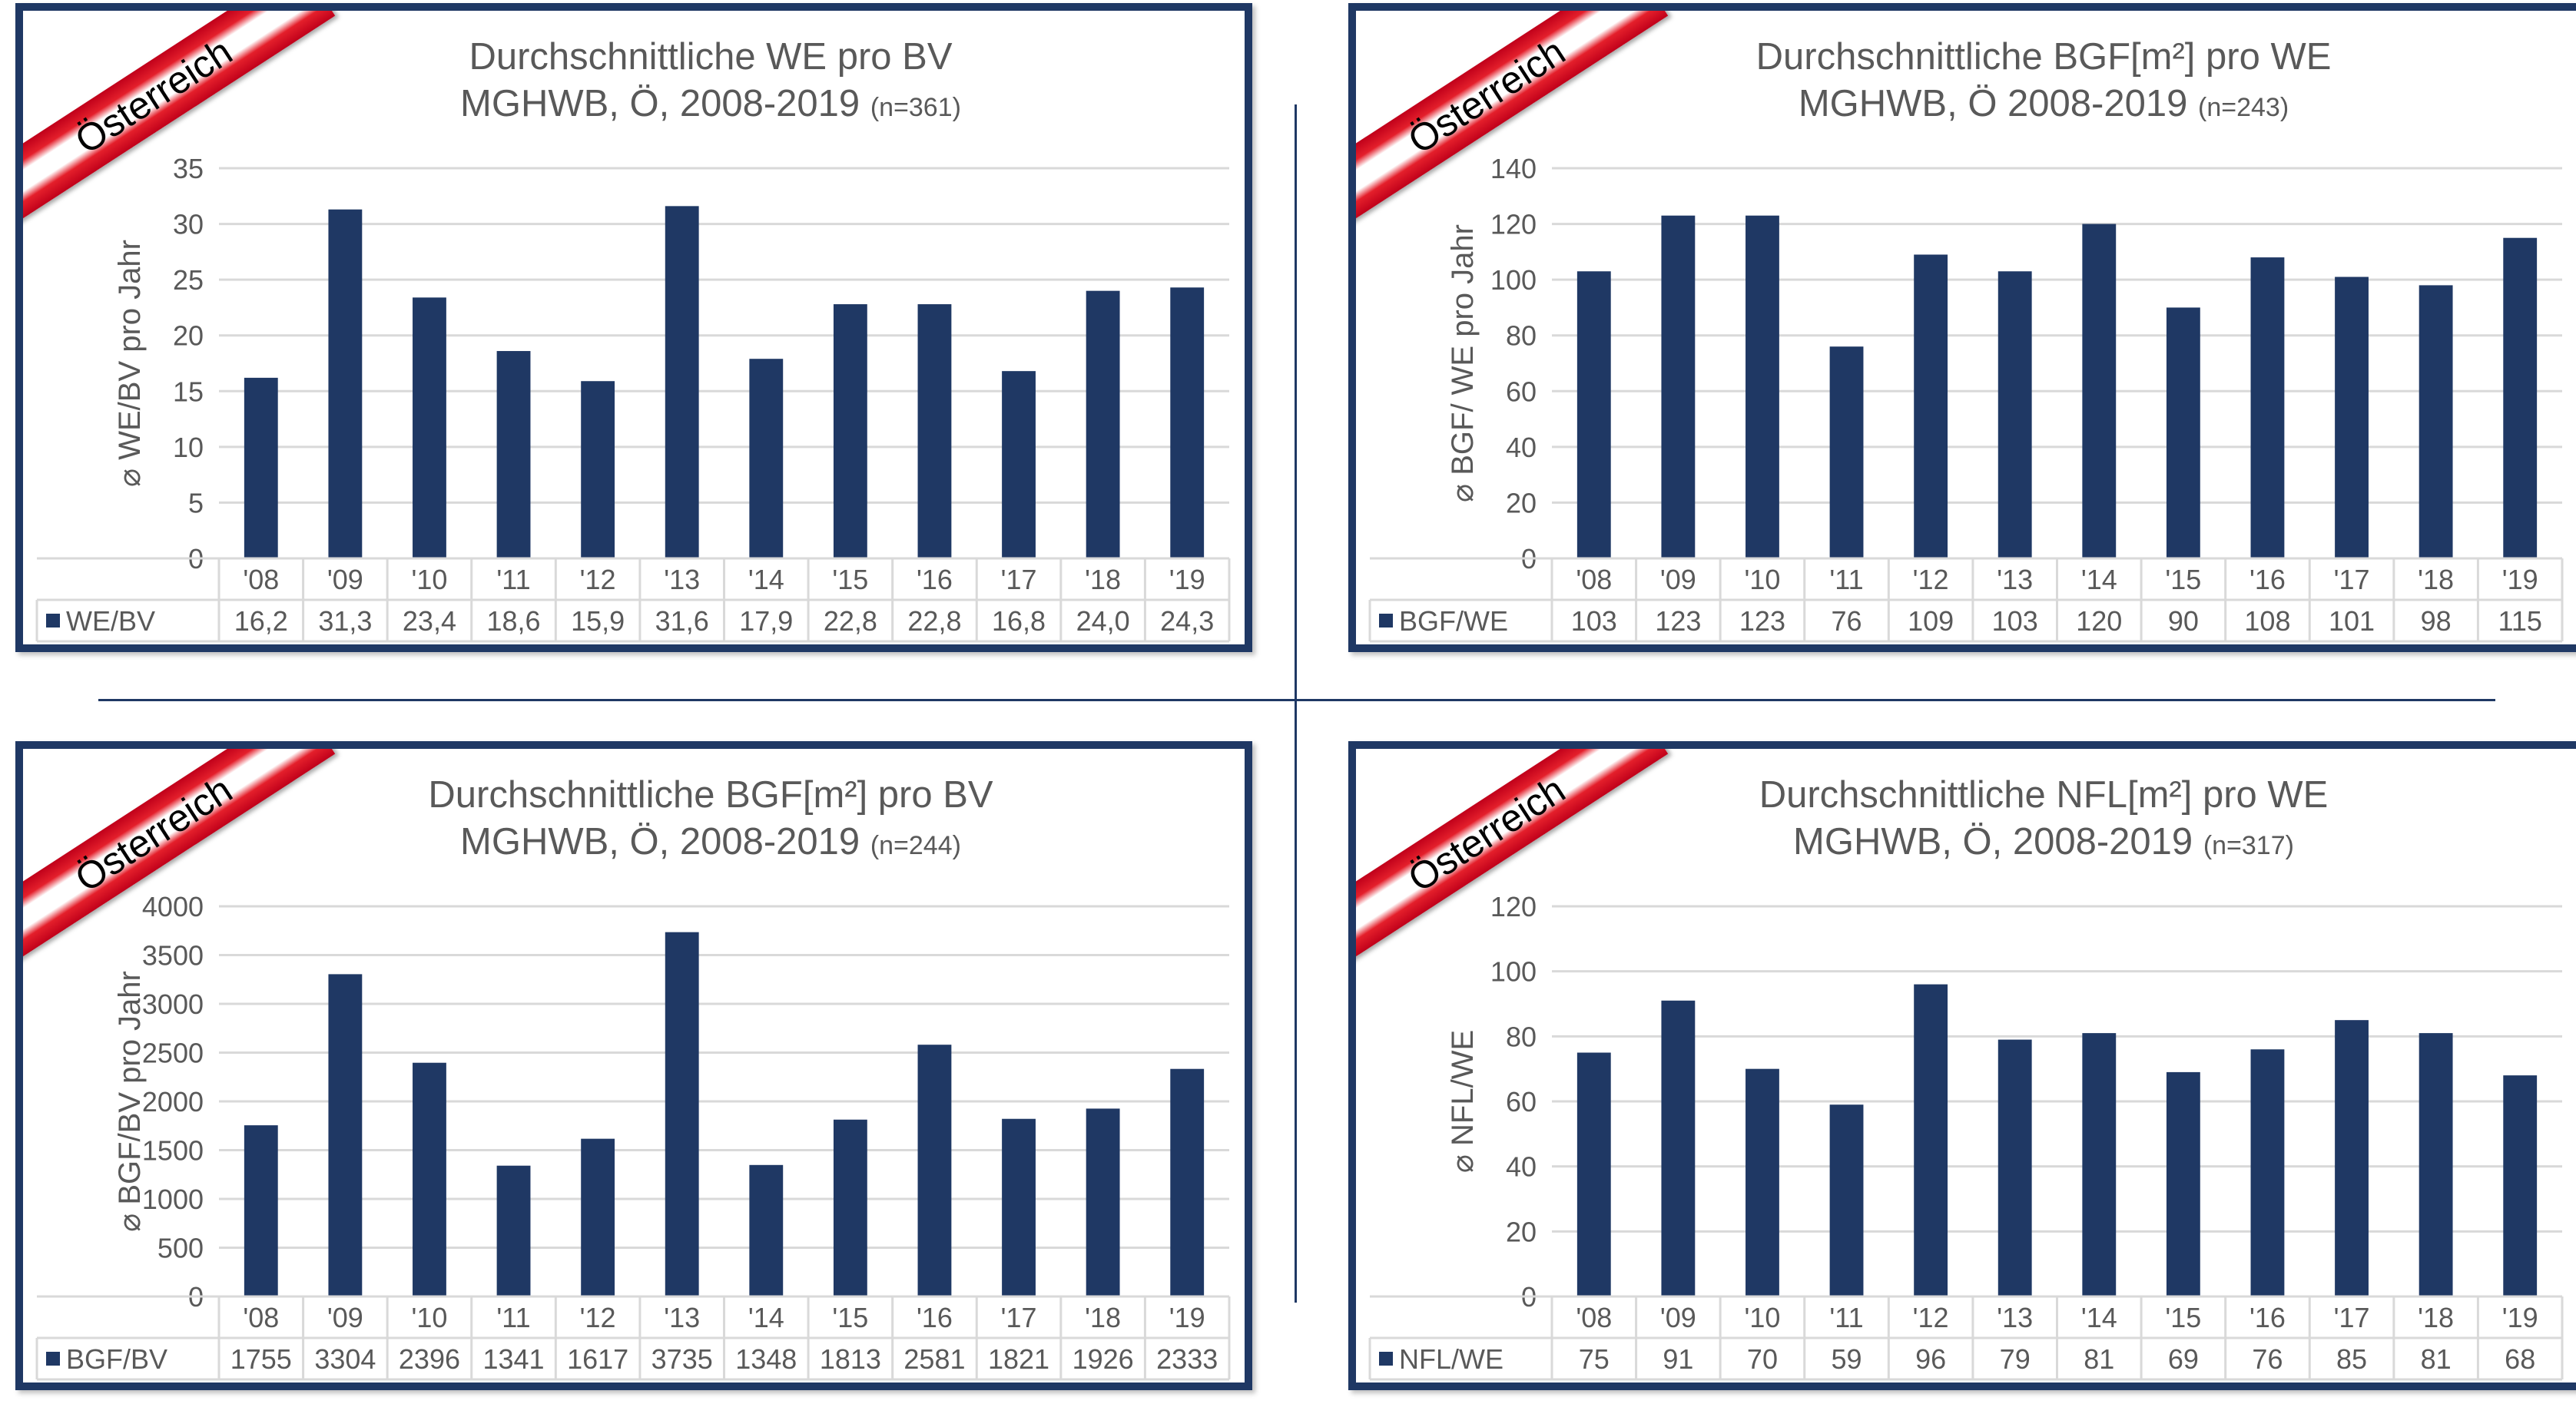 This screenshot has width=2576, height=1404. Describe the element at coordinates (915, 107) in the screenshot. I see `sample-size-label: (n=361)` at that location.